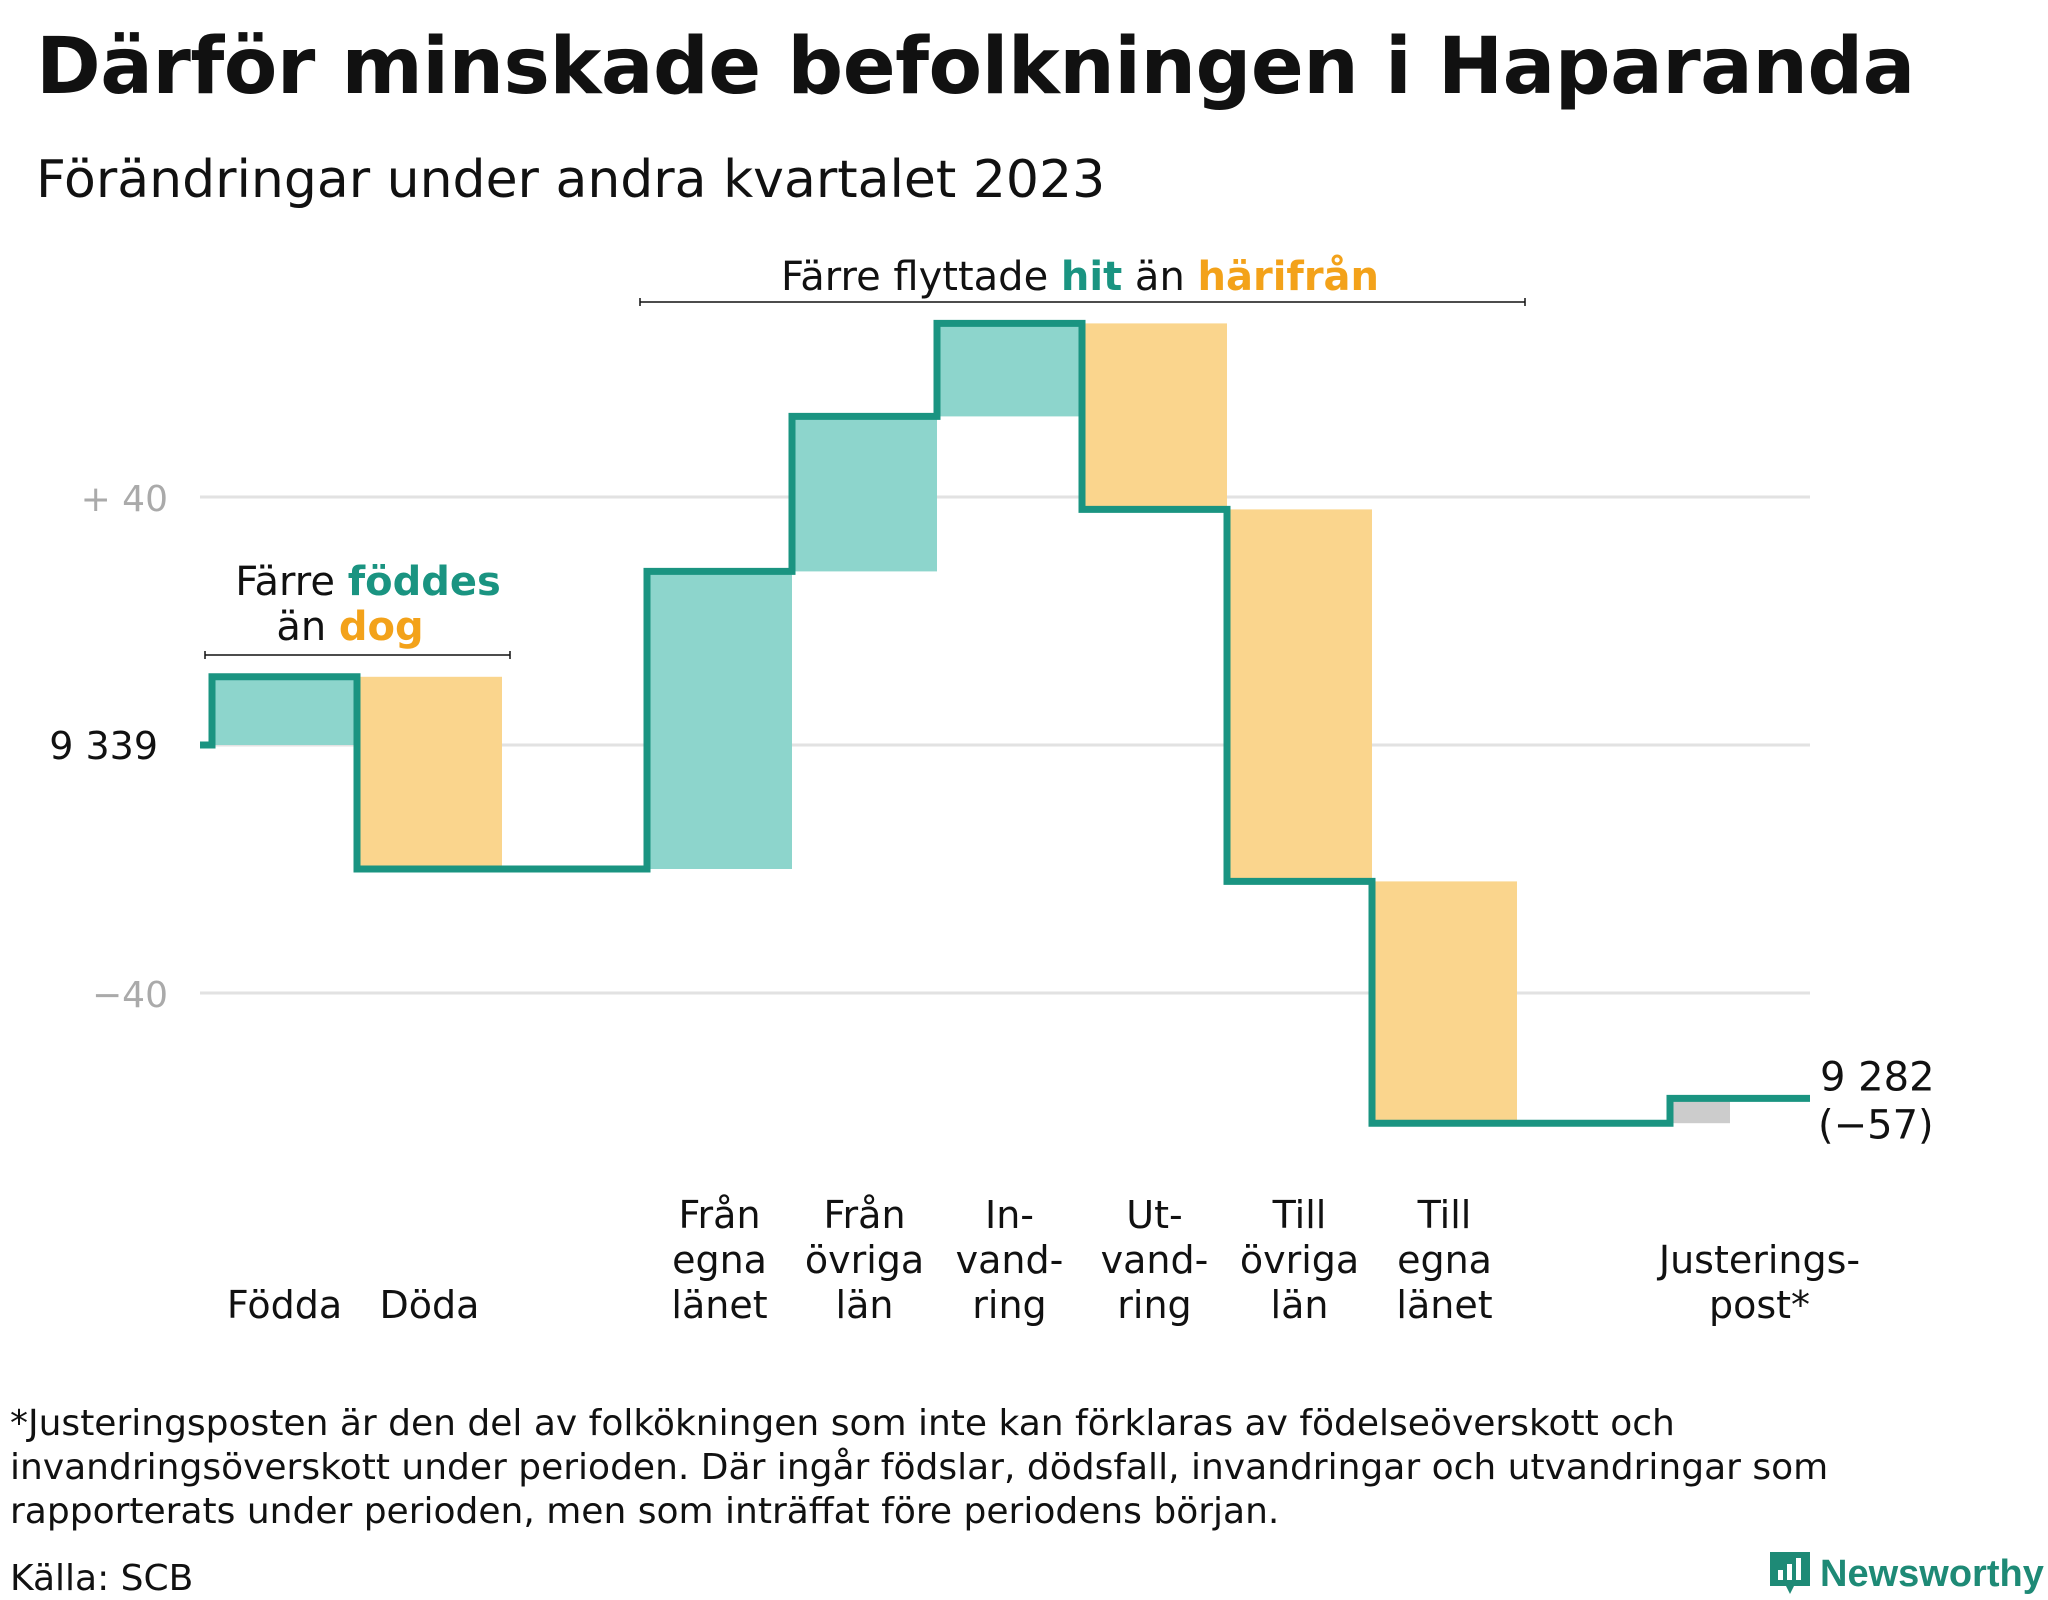 Image resolution: width=2048 pixels, height=1600 pixels. I want to click on bar-tillövrigalän, so click(1299, 695).